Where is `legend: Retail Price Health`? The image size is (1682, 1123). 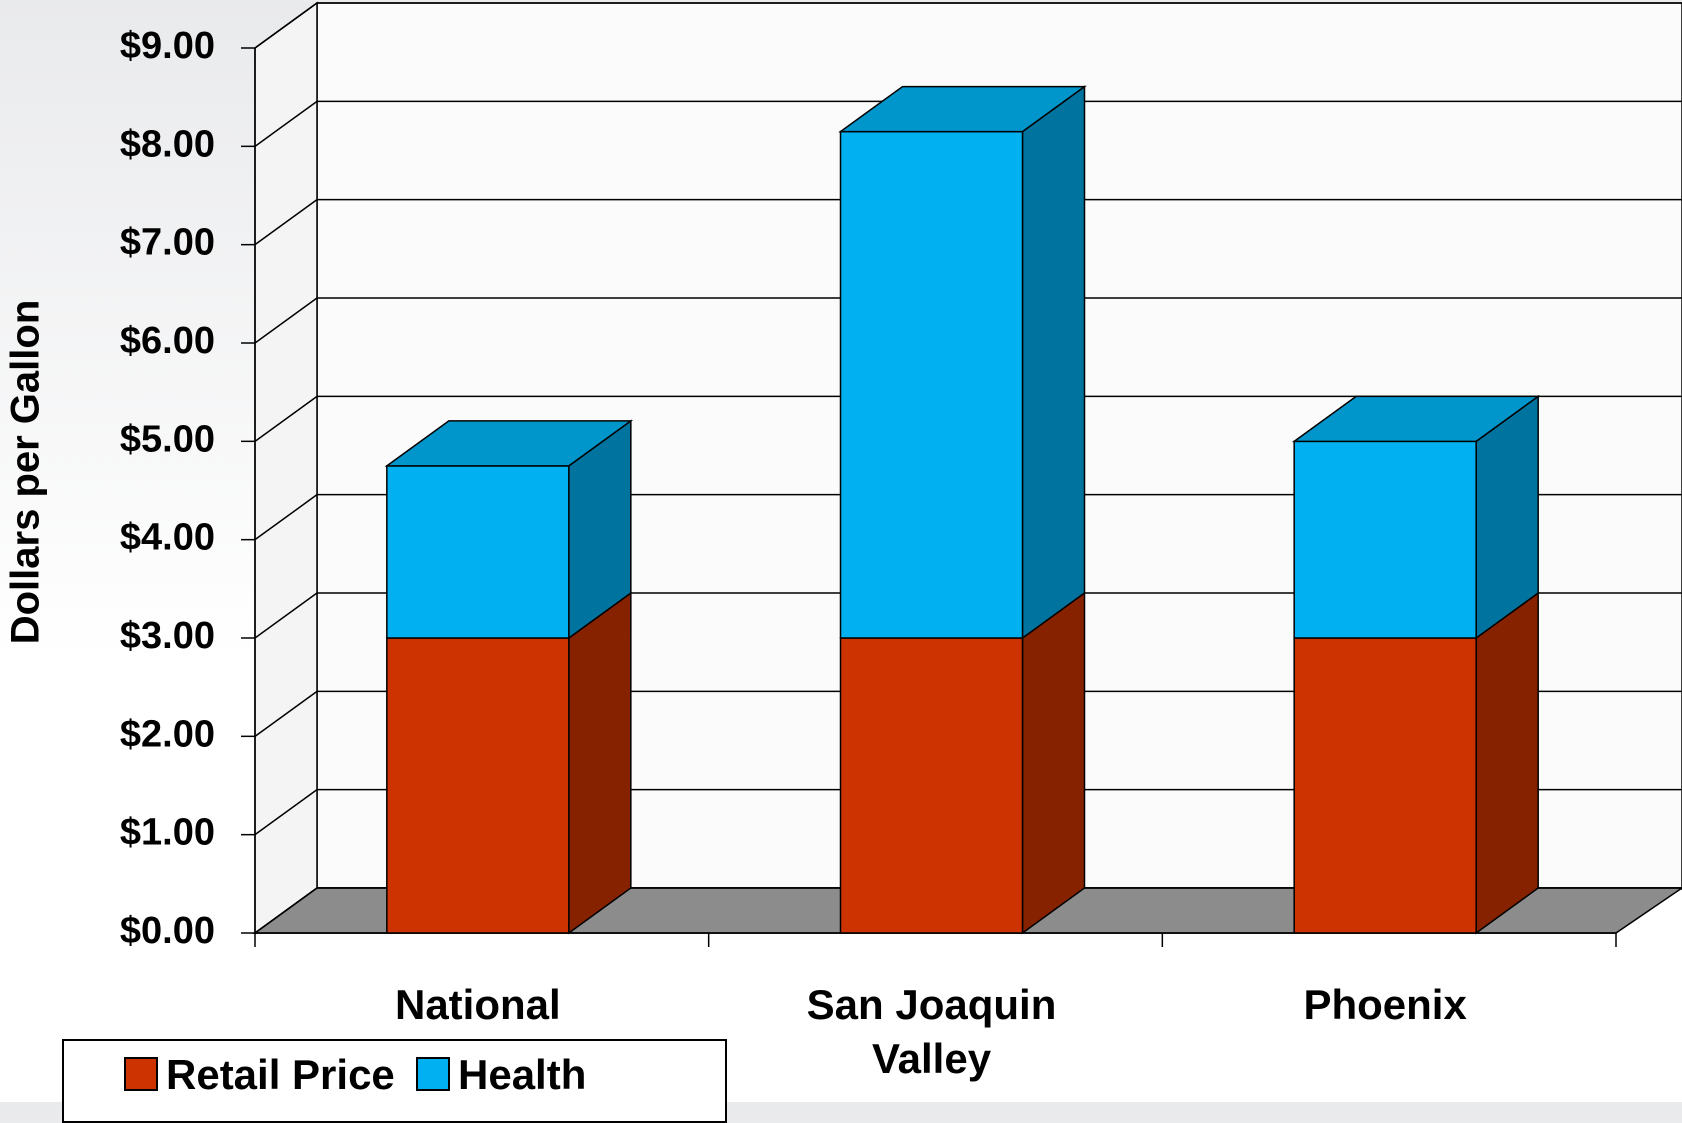 legend: Retail Price Health is located at coordinates (394, 1081).